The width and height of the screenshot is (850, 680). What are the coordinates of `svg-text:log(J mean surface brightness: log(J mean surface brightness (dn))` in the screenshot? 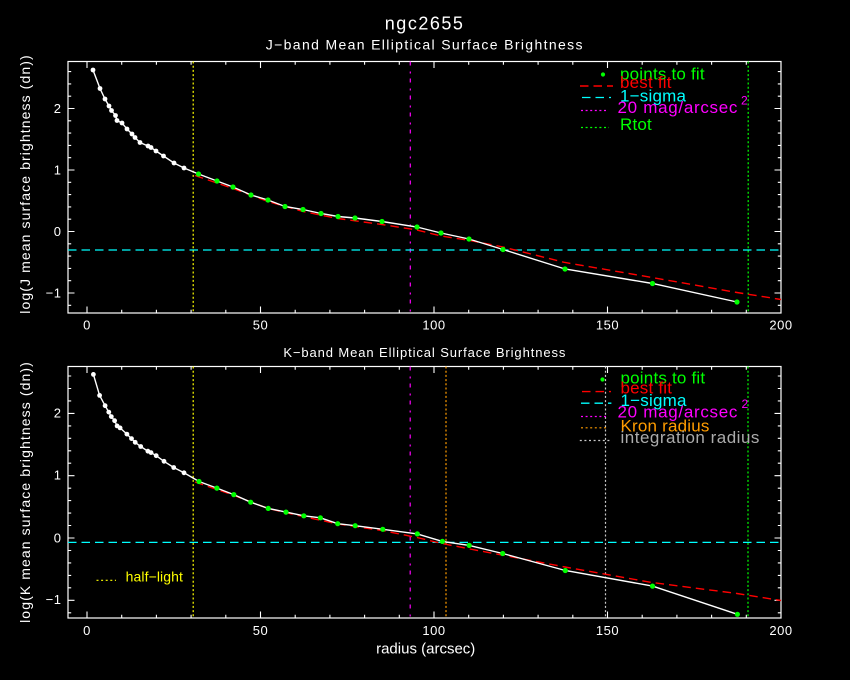 It's located at (25, 184).